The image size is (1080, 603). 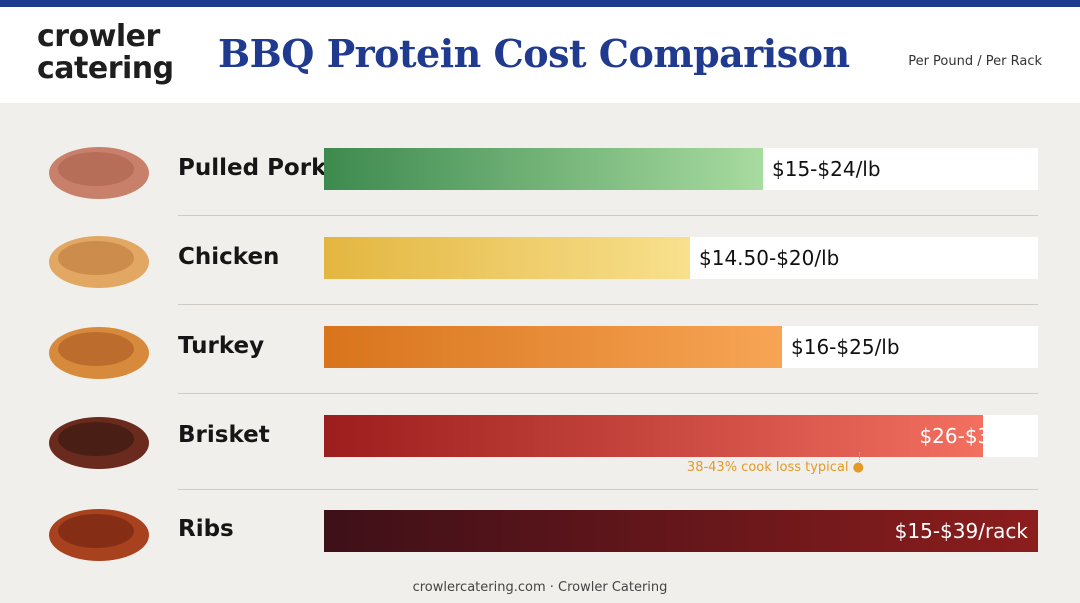 What do you see at coordinates (99, 350) in the screenshot?
I see `food-image-turkey` at bounding box center [99, 350].